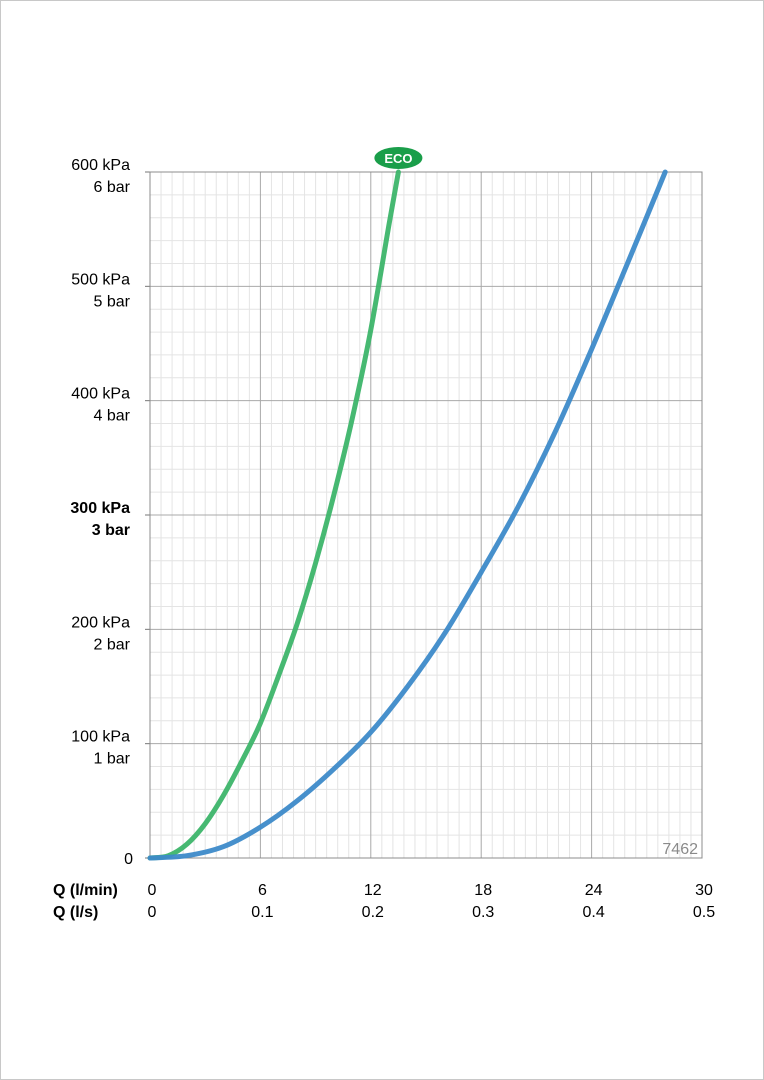 The image size is (764, 1080). I want to click on y-tick-label-kpa: 200 kPa, so click(100, 622).